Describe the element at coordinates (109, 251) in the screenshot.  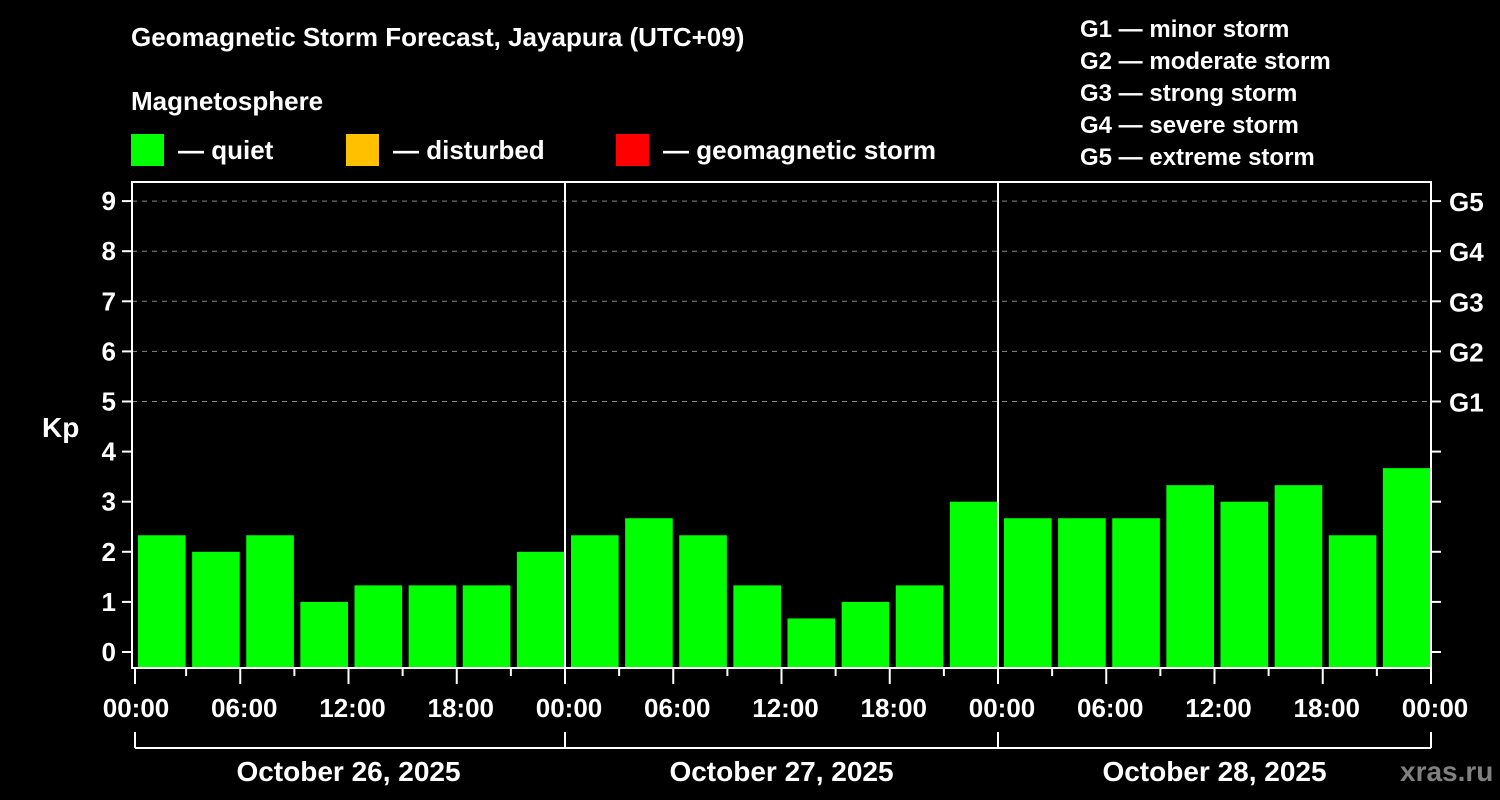
I see `y-tick-label: 8` at that location.